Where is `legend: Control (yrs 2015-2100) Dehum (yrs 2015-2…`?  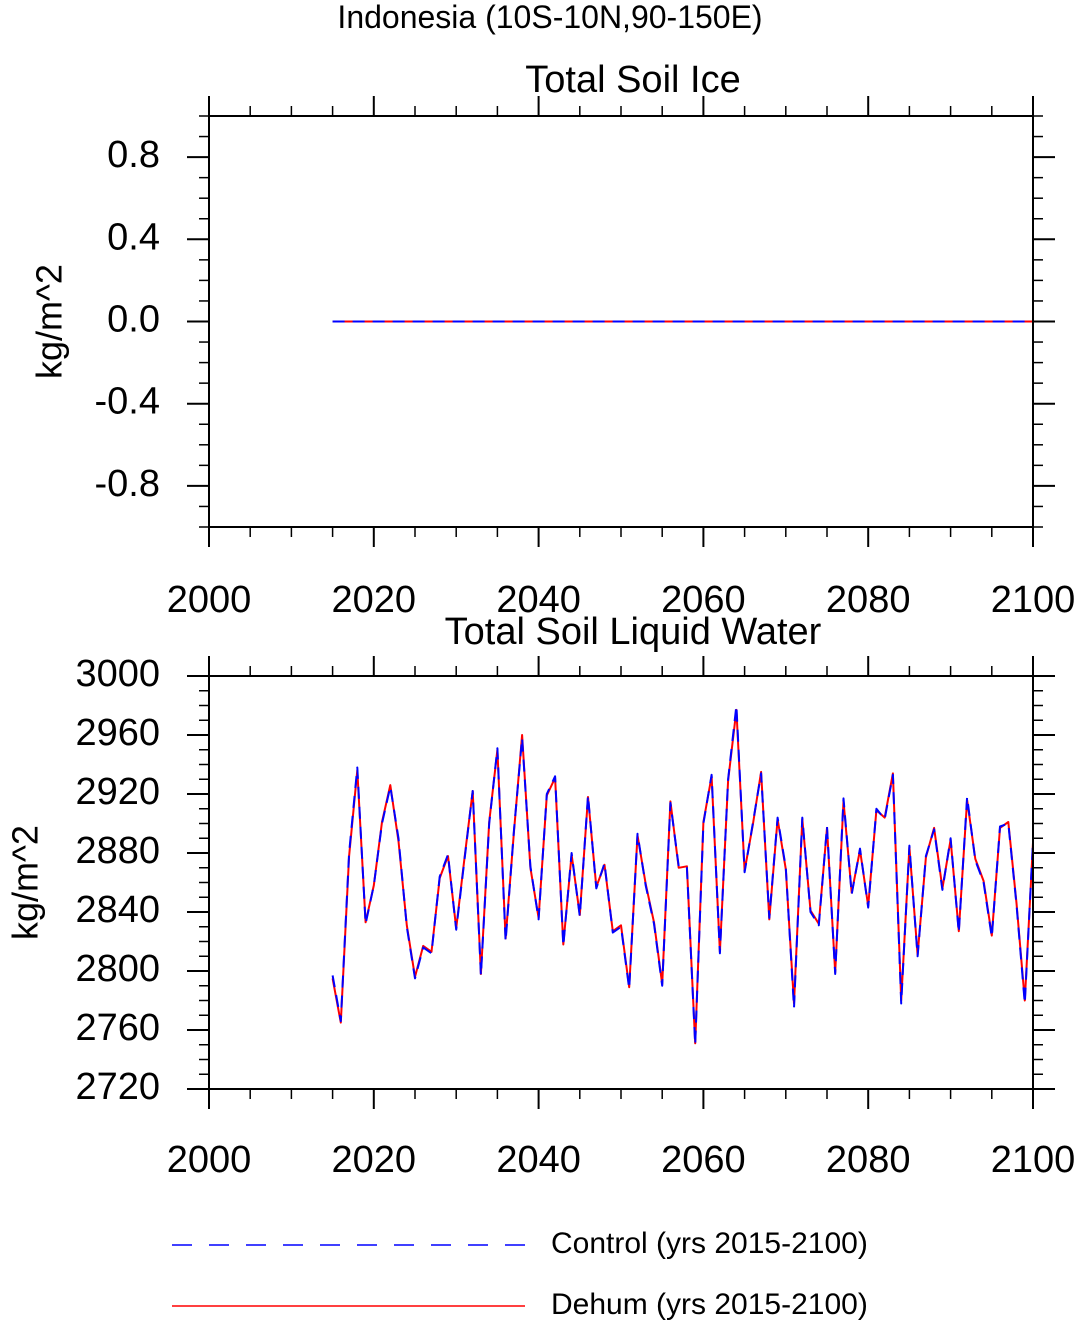 legend: Control (yrs 2015-2100) Dehum (yrs 2015-2… is located at coordinates (520, 1274).